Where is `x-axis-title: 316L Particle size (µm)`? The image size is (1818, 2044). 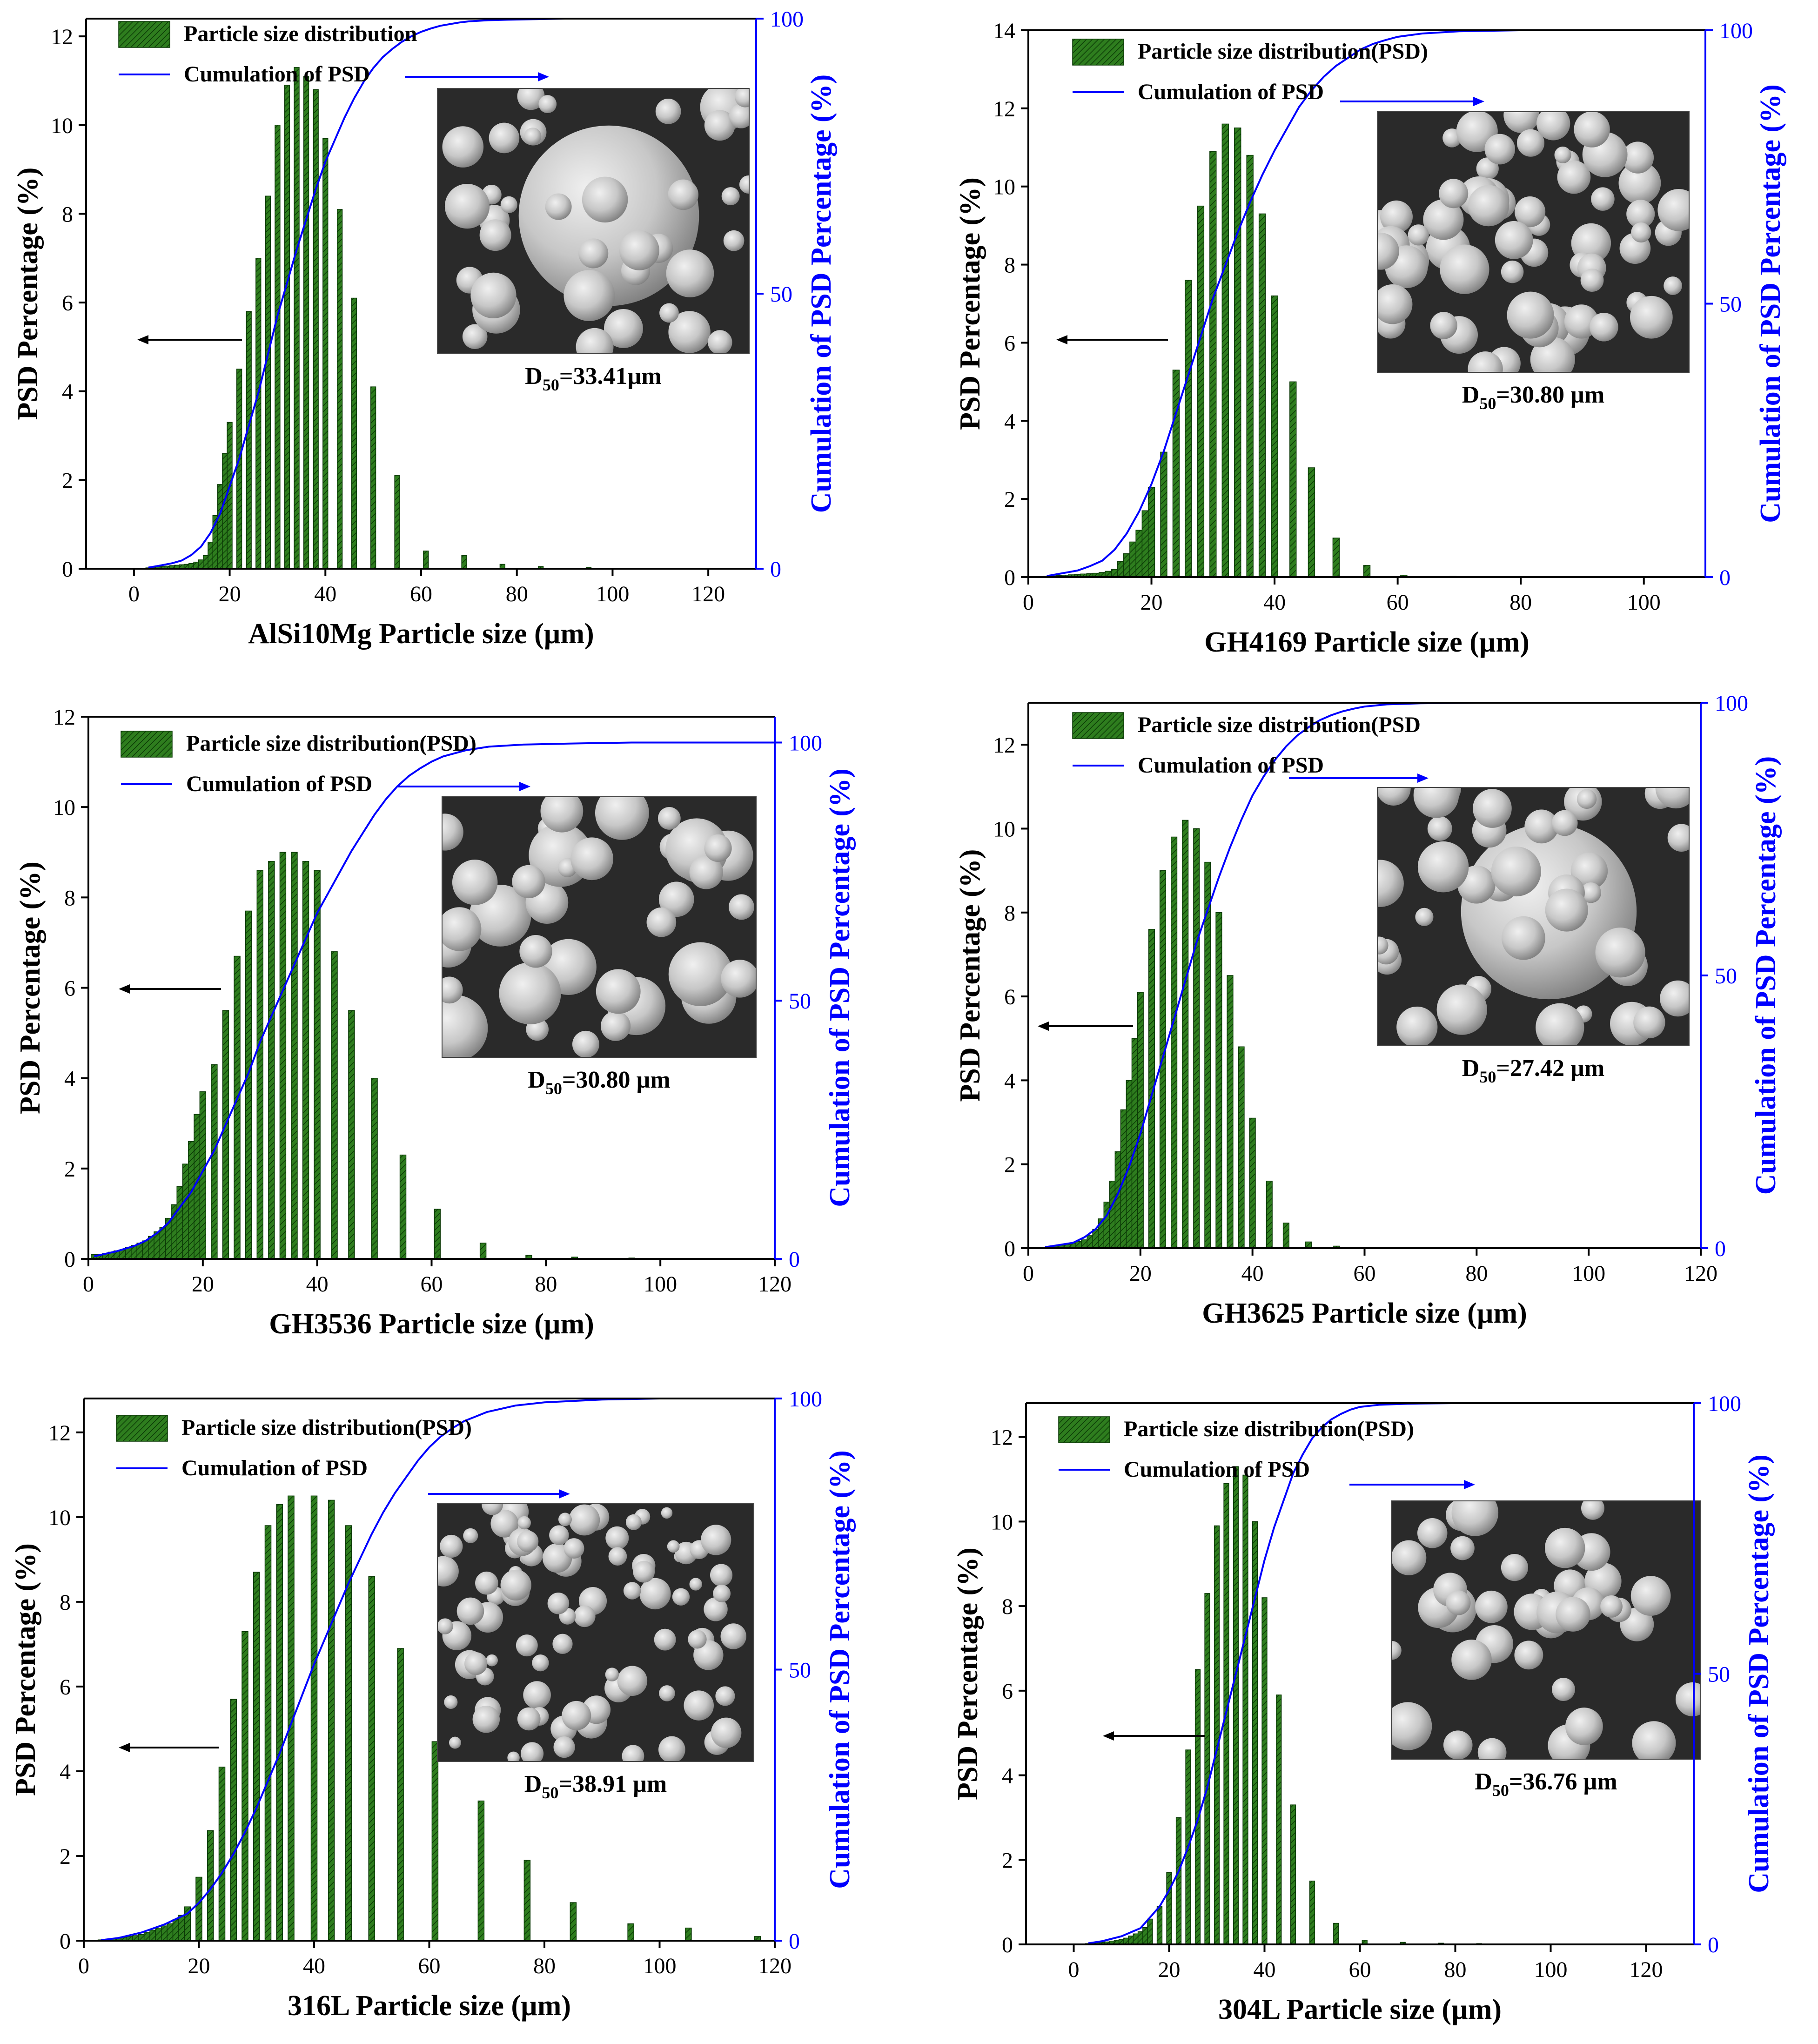 x-axis-title: 316L Particle size (µm) is located at coordinates (429, 2006).